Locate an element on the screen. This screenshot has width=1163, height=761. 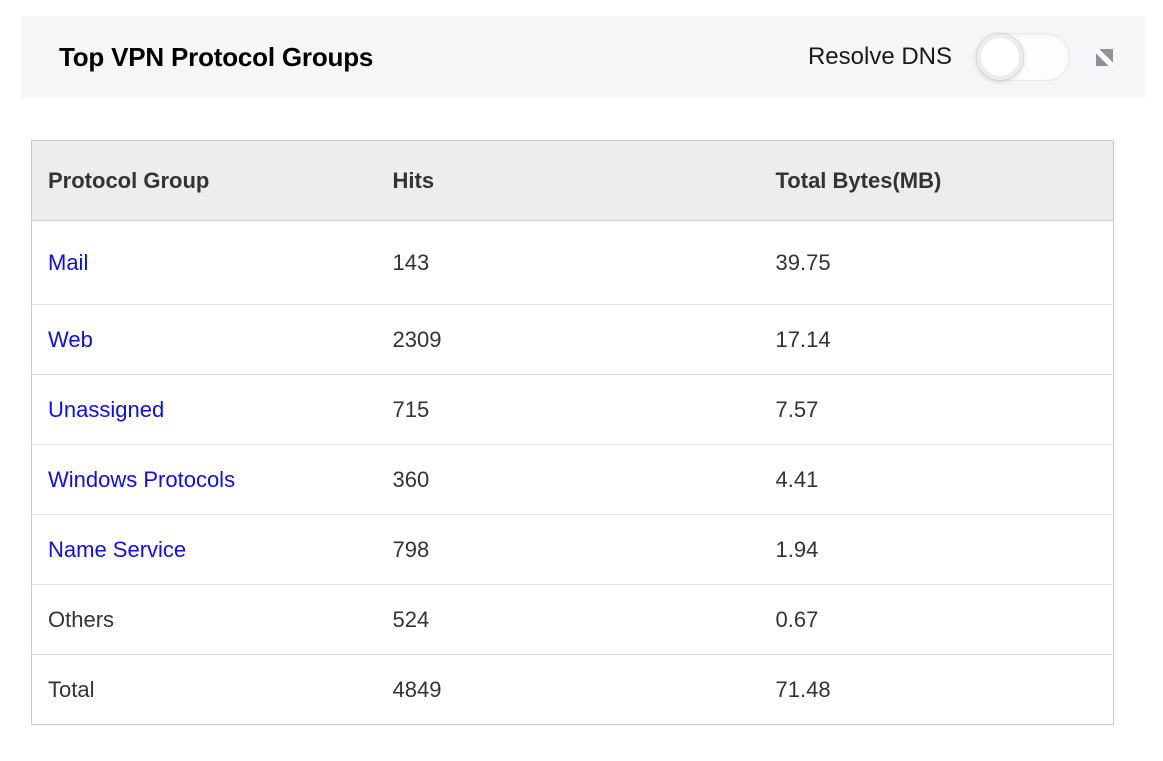
total-bytes-value: 71.48 is located at coordinates (803, 689).